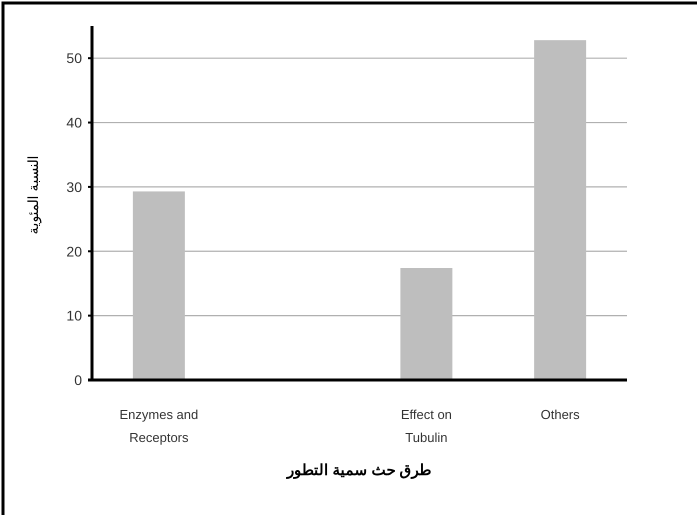 Image resolution: width=697 pixels, height=515 pixels. I want to click on y-tick-label: 50, so click(74, 58).